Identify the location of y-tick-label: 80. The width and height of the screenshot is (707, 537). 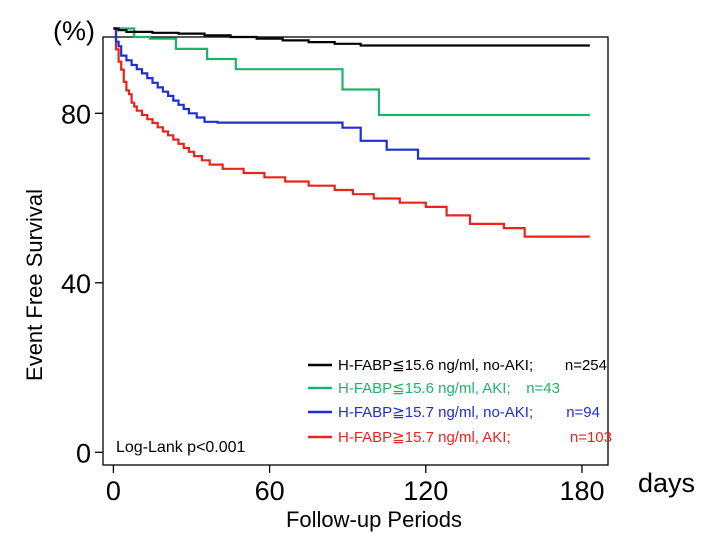
(76, 114).